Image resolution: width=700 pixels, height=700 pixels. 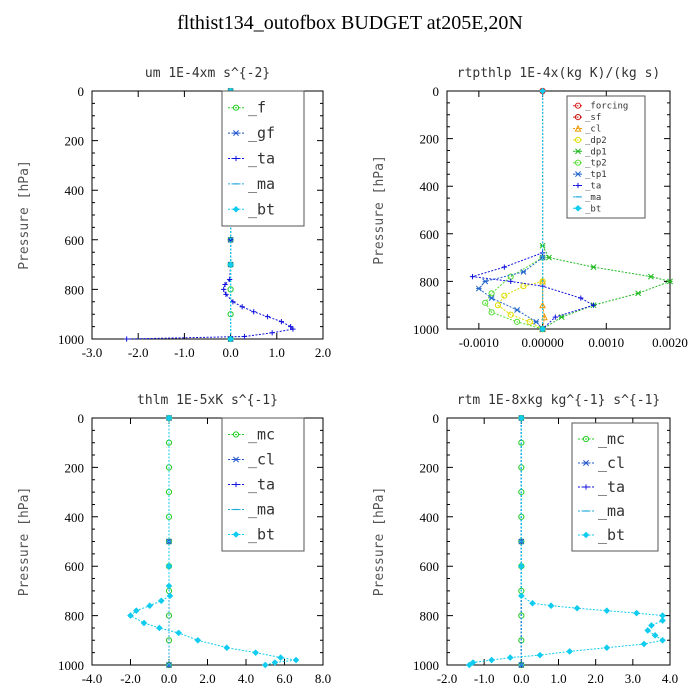 I want to click on figure-title: flthist134_outofbox BUDGET at205E,20N, so click(x=350, y=23).